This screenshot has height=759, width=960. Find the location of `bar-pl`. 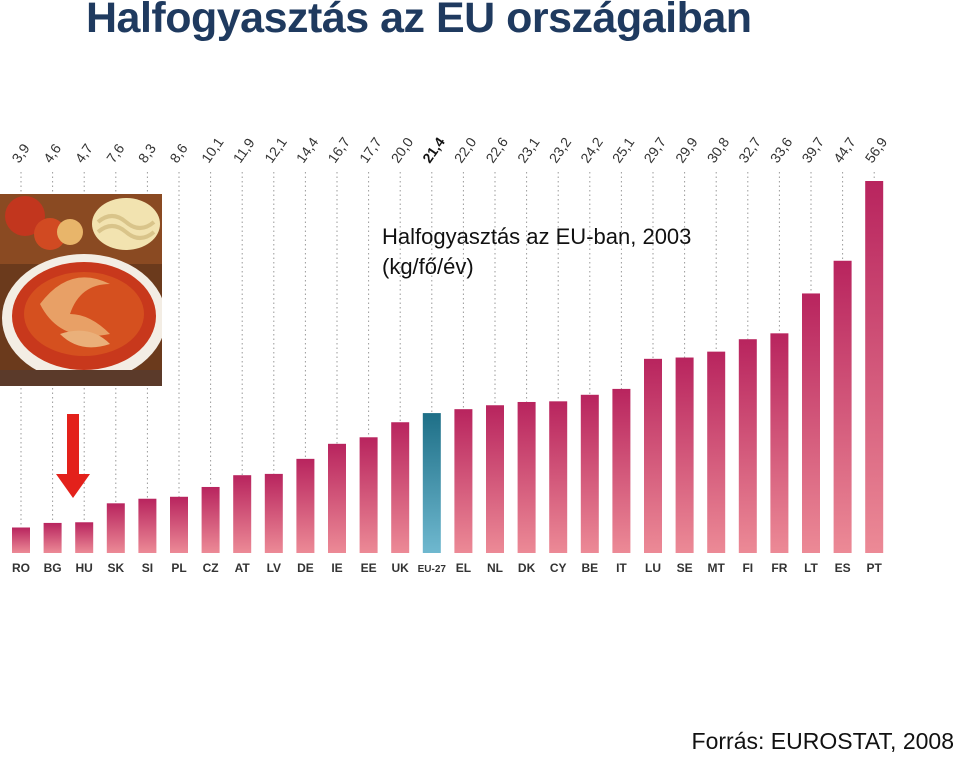

bar-pl is located at coordinates (179, 524).